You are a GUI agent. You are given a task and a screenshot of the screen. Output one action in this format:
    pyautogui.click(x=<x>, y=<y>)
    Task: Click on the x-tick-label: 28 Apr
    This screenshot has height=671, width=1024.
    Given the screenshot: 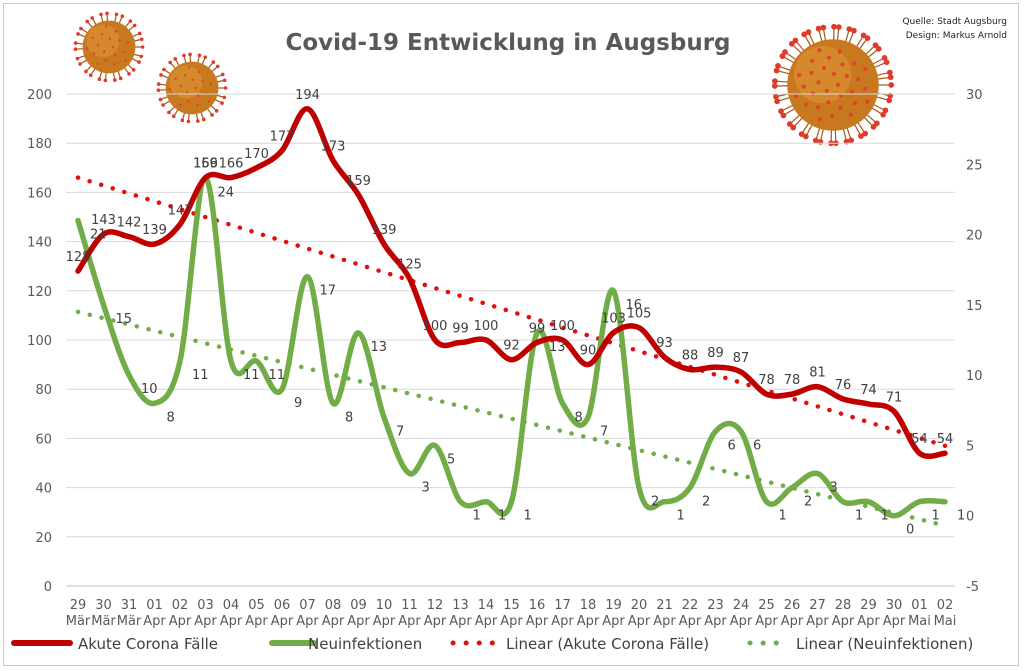 What is the action you would take?
    pyautogui.click(x=843, y=613)
    